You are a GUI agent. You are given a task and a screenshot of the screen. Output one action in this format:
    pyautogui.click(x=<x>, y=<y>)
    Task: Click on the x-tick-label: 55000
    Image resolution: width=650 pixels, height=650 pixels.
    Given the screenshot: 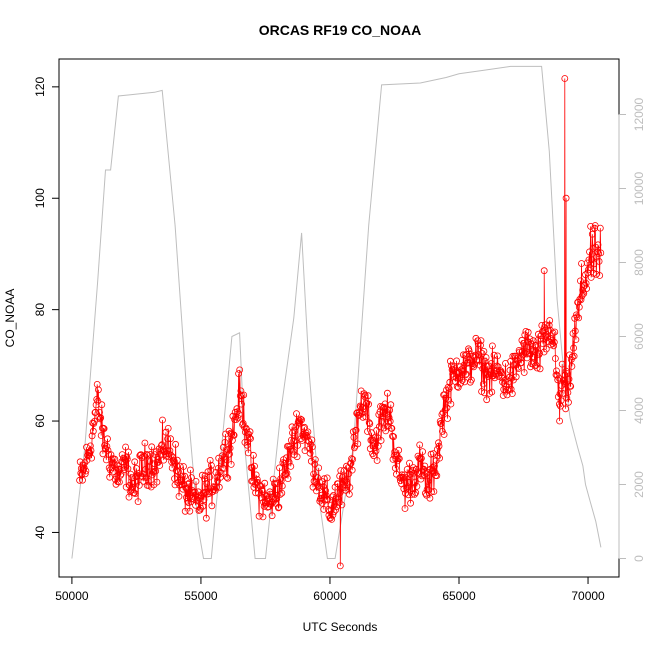 What is the action you would take?
    pyautogui.click(x=201, y=596)
    